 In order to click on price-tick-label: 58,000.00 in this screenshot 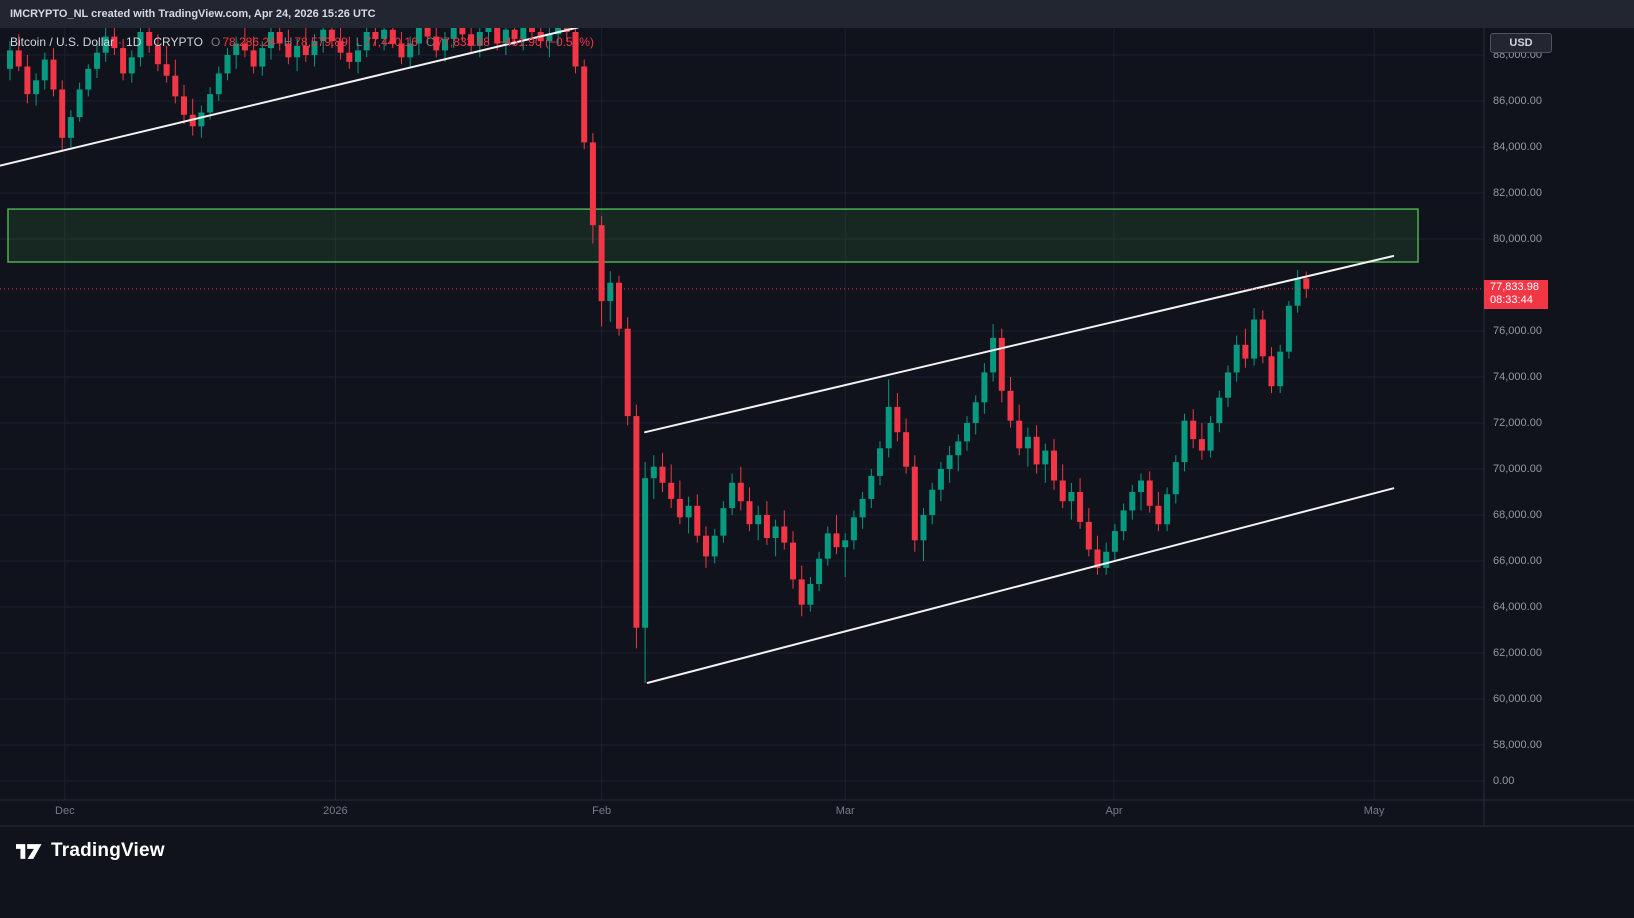, I will do `click(1517, 745)`.